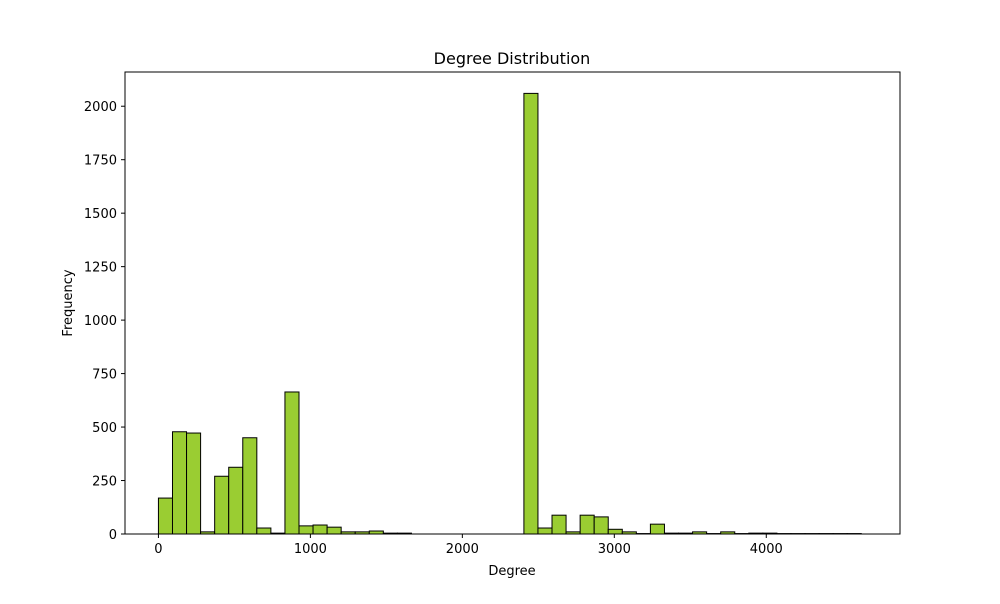  Describe the element at coordinates (100, 107) in the screenshot. I see `y-tick-label: 2000` at that location.